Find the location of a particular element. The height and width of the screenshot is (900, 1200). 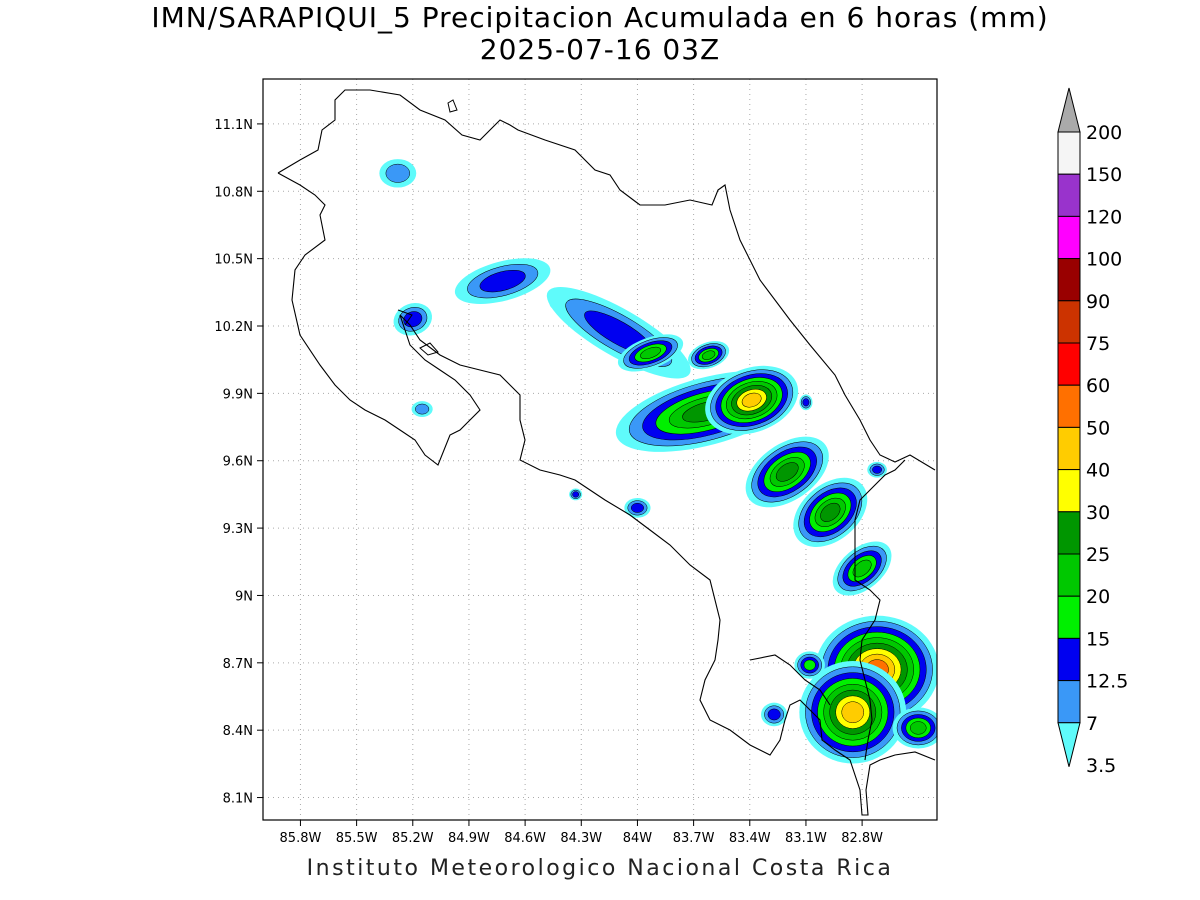

lon-tick-label: 83.4W is located at coordinates (750, 838).